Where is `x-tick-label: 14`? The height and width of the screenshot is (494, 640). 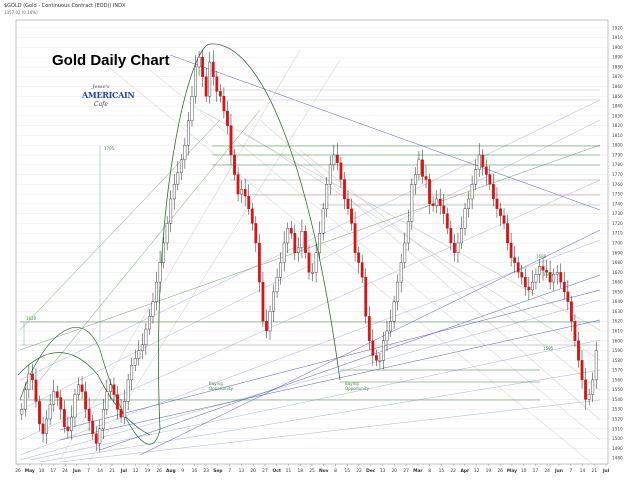 x-tick-label: 14 is located at coordinates (583, 471).